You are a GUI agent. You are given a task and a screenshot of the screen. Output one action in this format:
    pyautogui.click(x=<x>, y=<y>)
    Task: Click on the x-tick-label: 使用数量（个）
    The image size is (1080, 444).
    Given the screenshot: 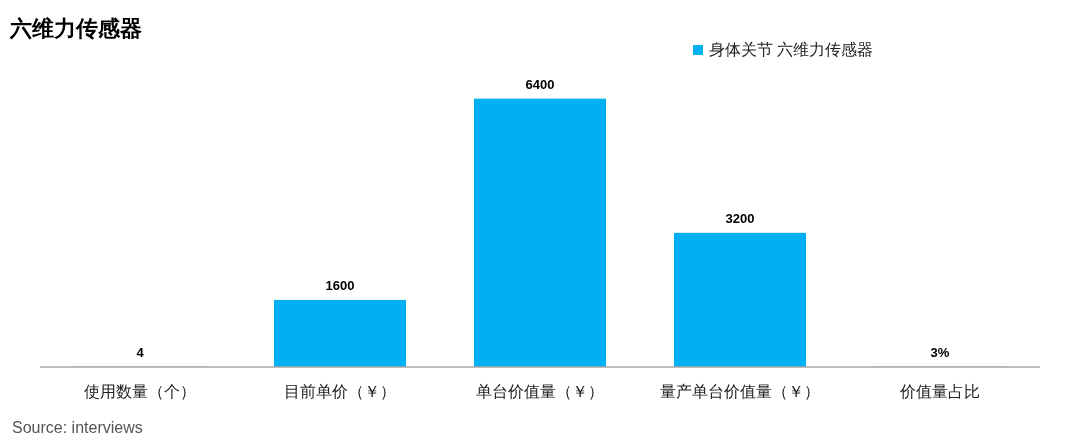 What is the action you would take?
    pyautogui.click(x=140, y=391)
    